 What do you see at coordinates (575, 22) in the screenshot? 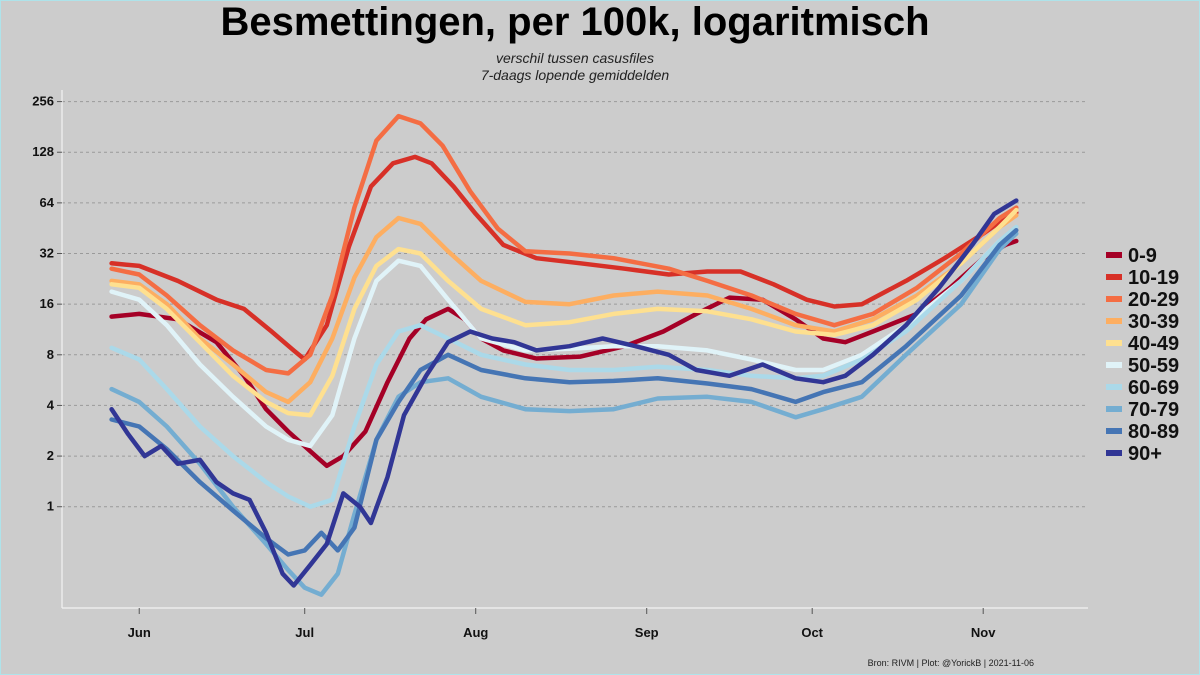
I see `chart-title: Besmettingen, per 100k, logaritmisch` at bounding box center [575, 22].